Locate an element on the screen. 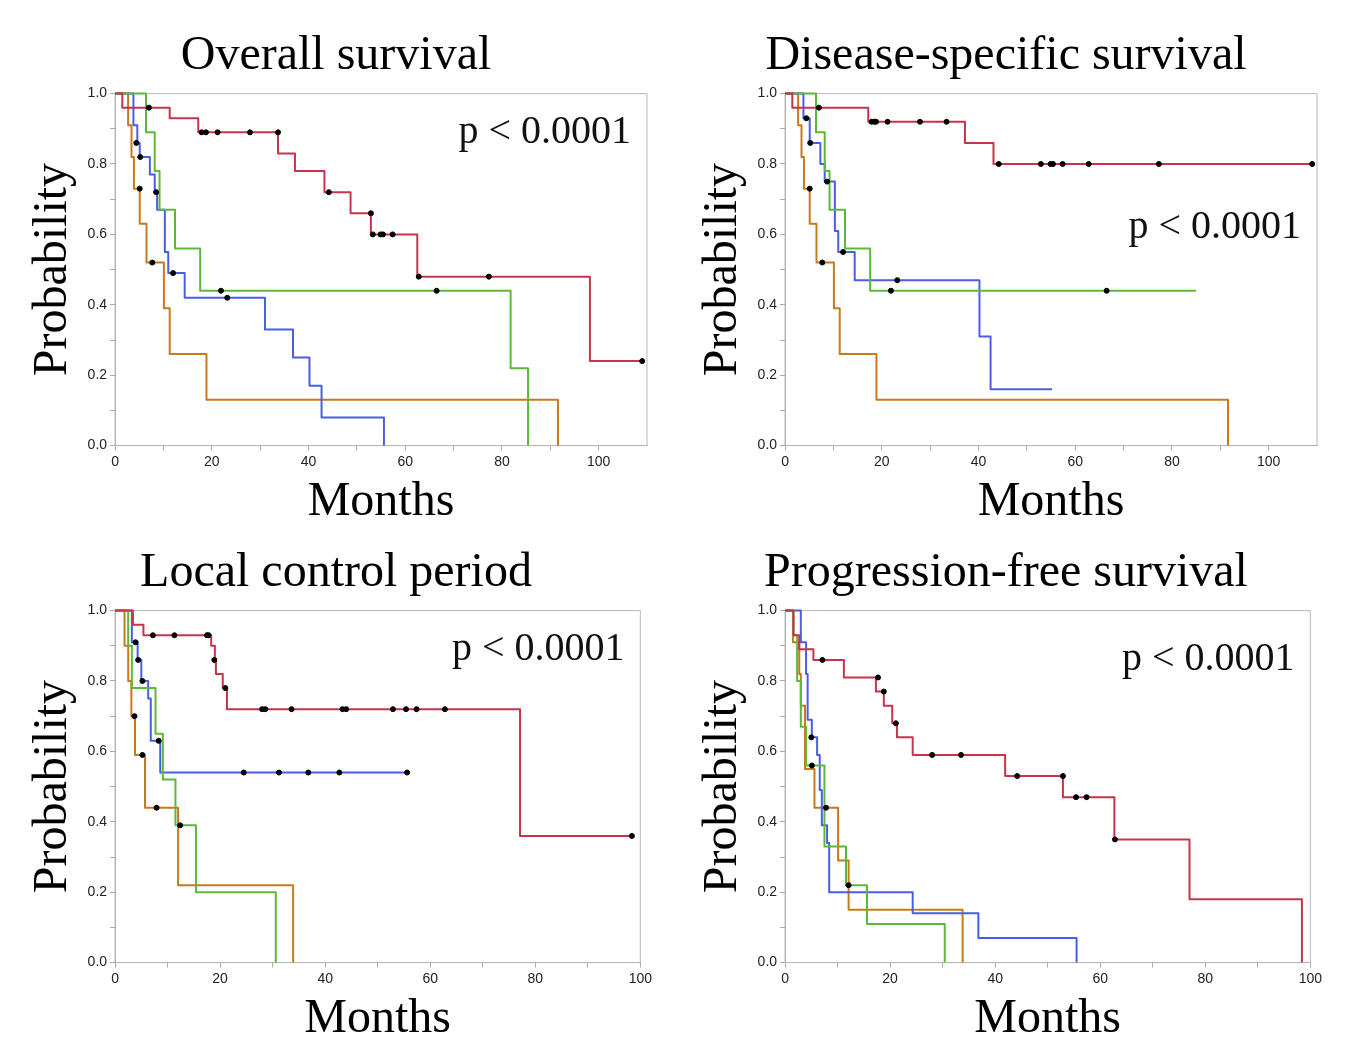 This screenshot has width=1355, height=1059. chart-title: Disease-specific survival is located at coordinates (1006, 53).